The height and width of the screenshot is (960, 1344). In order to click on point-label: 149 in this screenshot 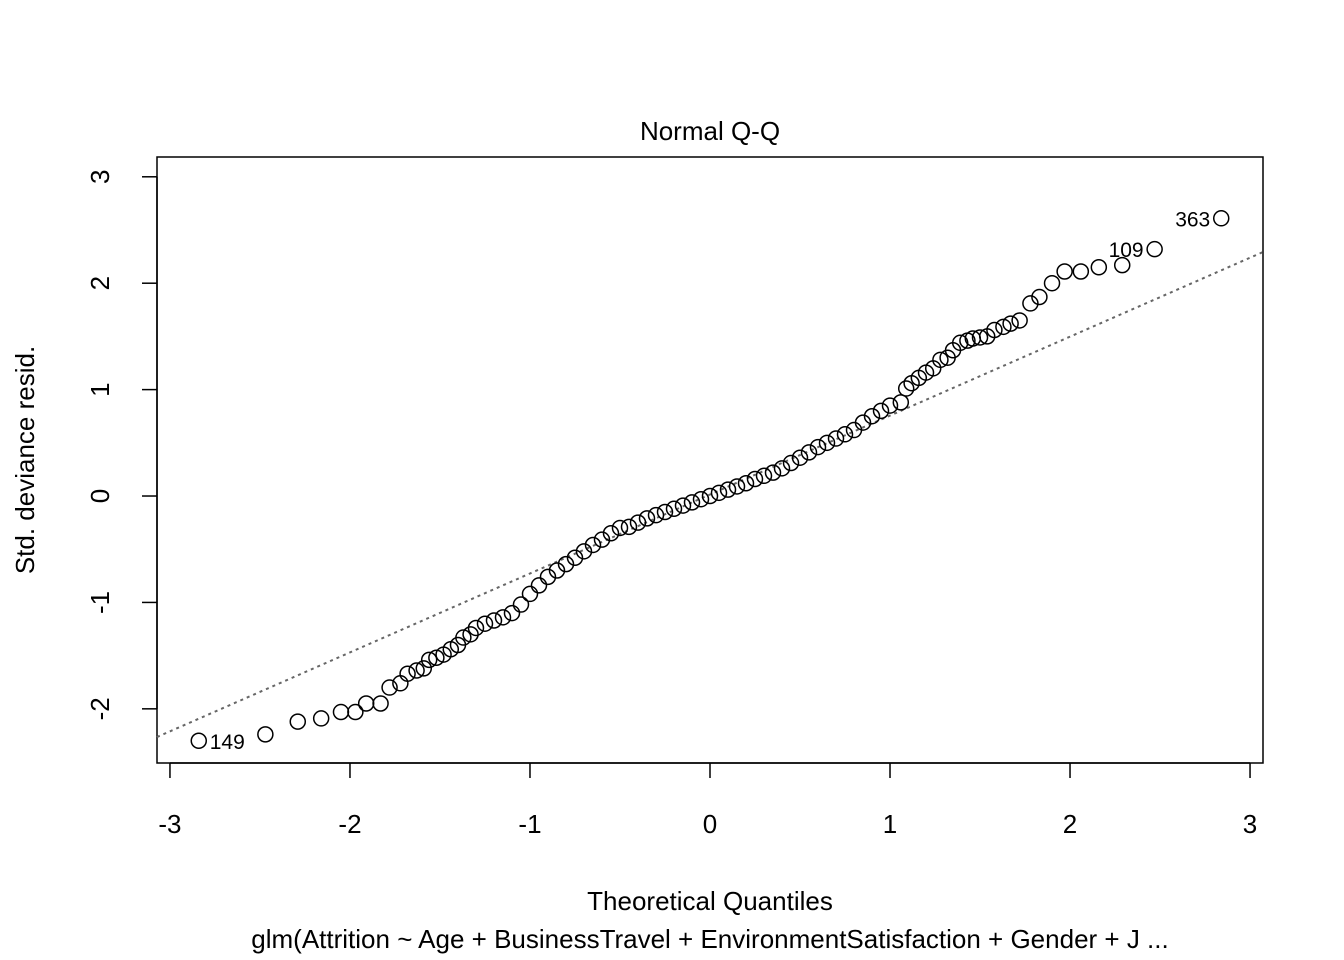, I will do `click(227, 742)`.